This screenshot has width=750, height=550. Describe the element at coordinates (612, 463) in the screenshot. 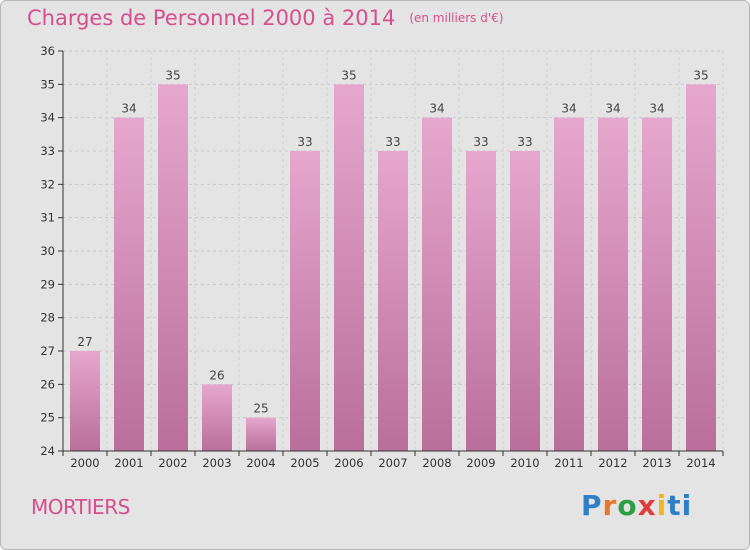

I see `x-tick-label: 2012` at that location.